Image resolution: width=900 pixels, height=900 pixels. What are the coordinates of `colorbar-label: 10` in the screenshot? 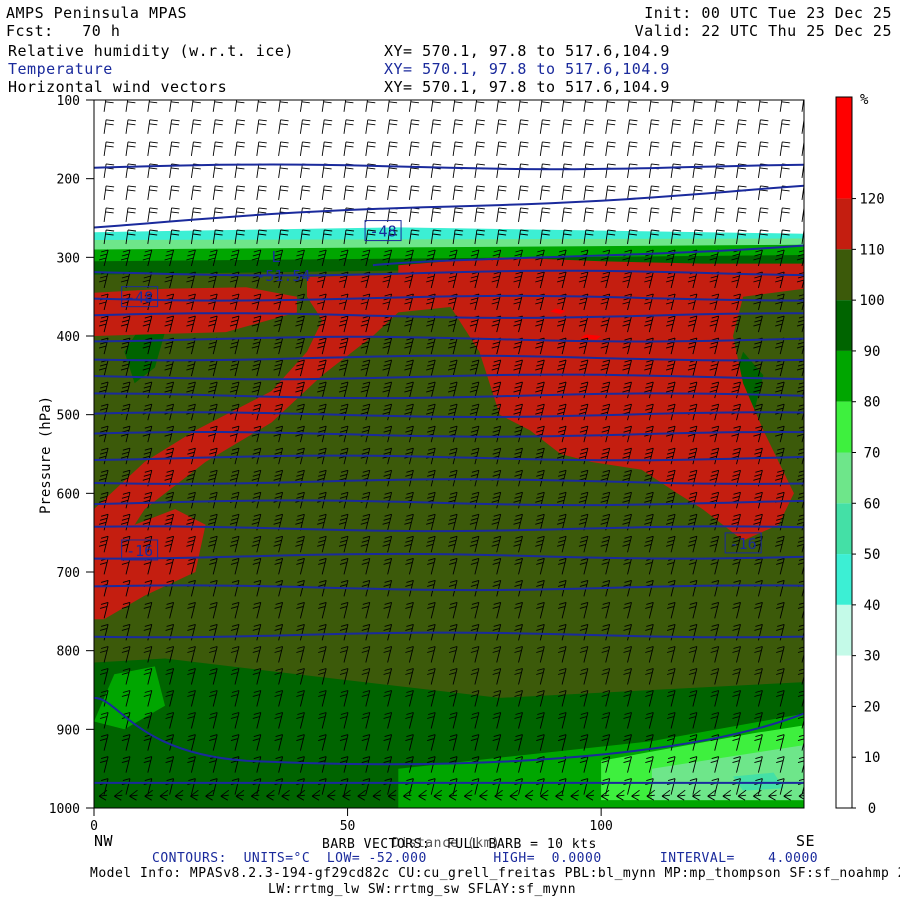 It's located at (872, 758).